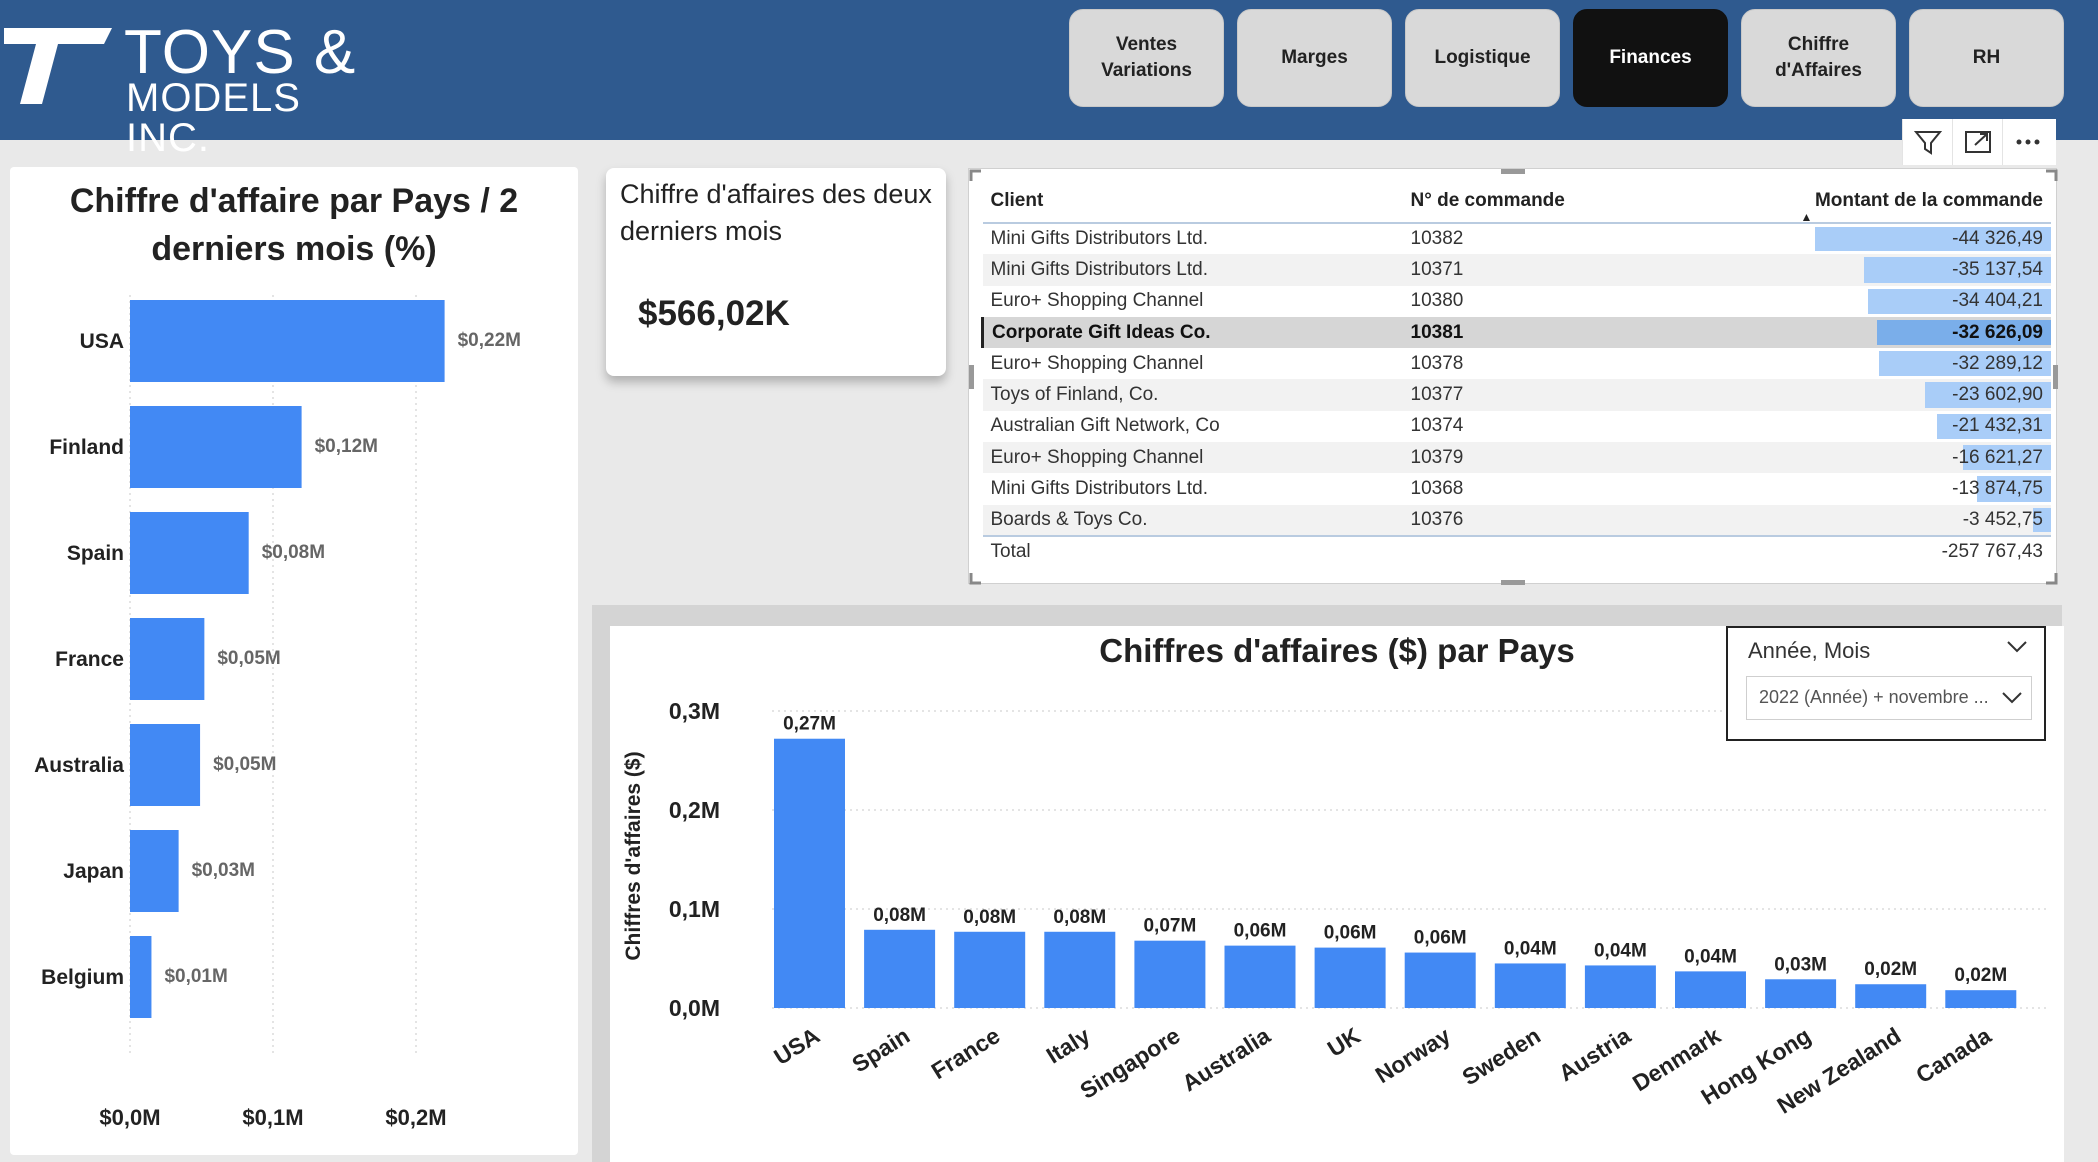  Describe the element at coordinates (1530, 948) in the screenshot. I see `data-label: 0,04M` at that location.